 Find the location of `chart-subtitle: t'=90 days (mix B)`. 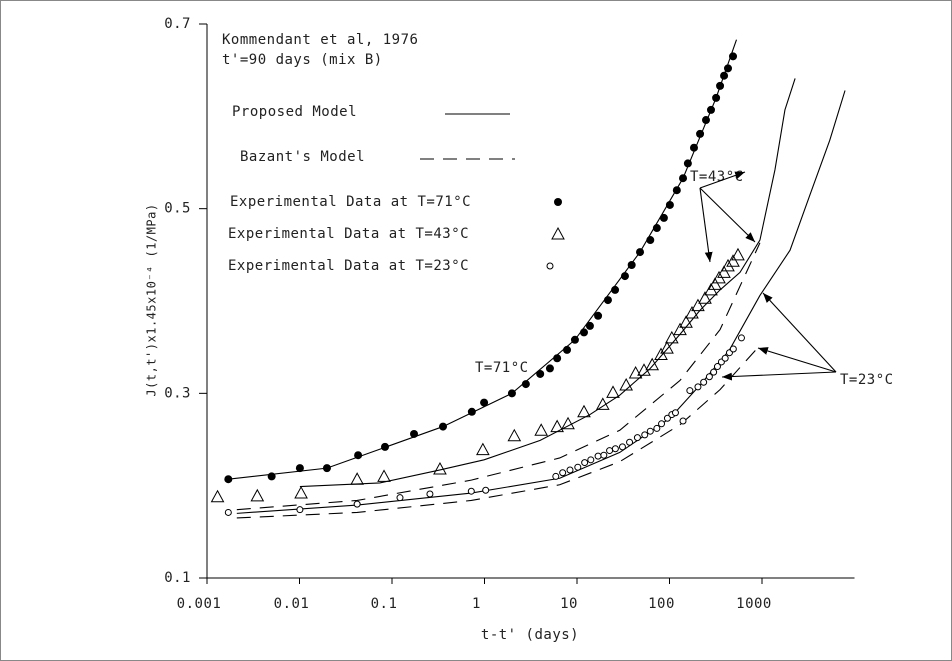

chart-subtitle: t'=90 days (mix B) is located at coordinates (302, 60).